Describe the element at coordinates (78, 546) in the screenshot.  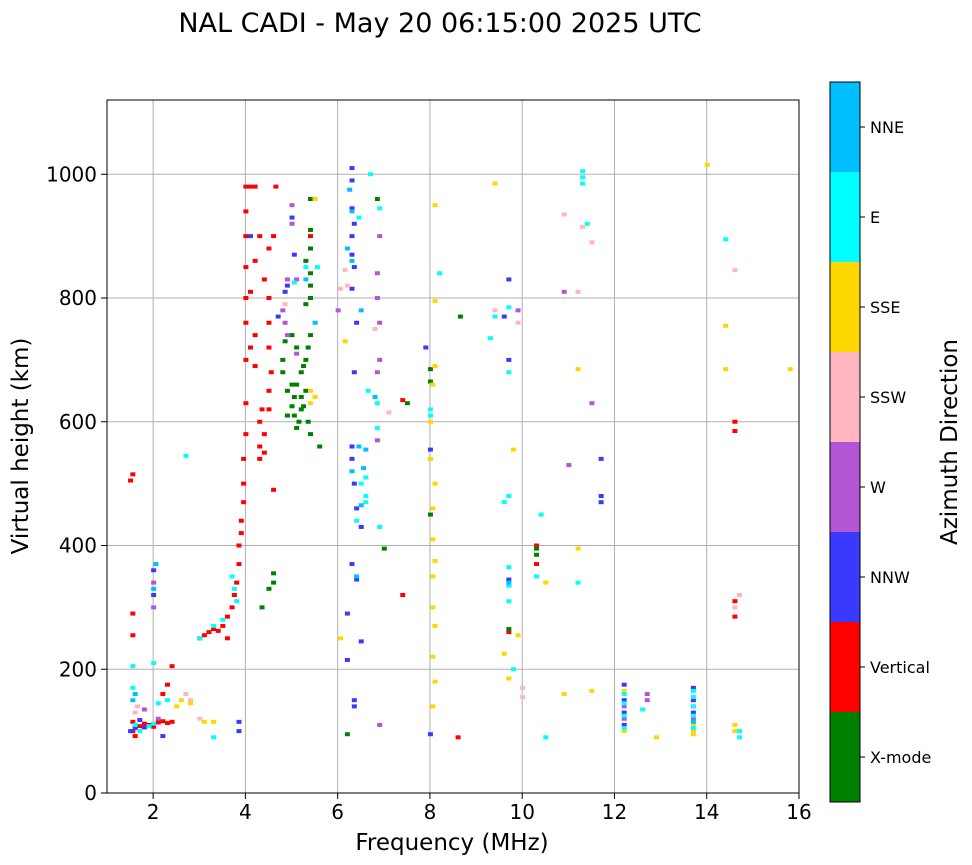
I see `y-tick-label: 400` at that location.